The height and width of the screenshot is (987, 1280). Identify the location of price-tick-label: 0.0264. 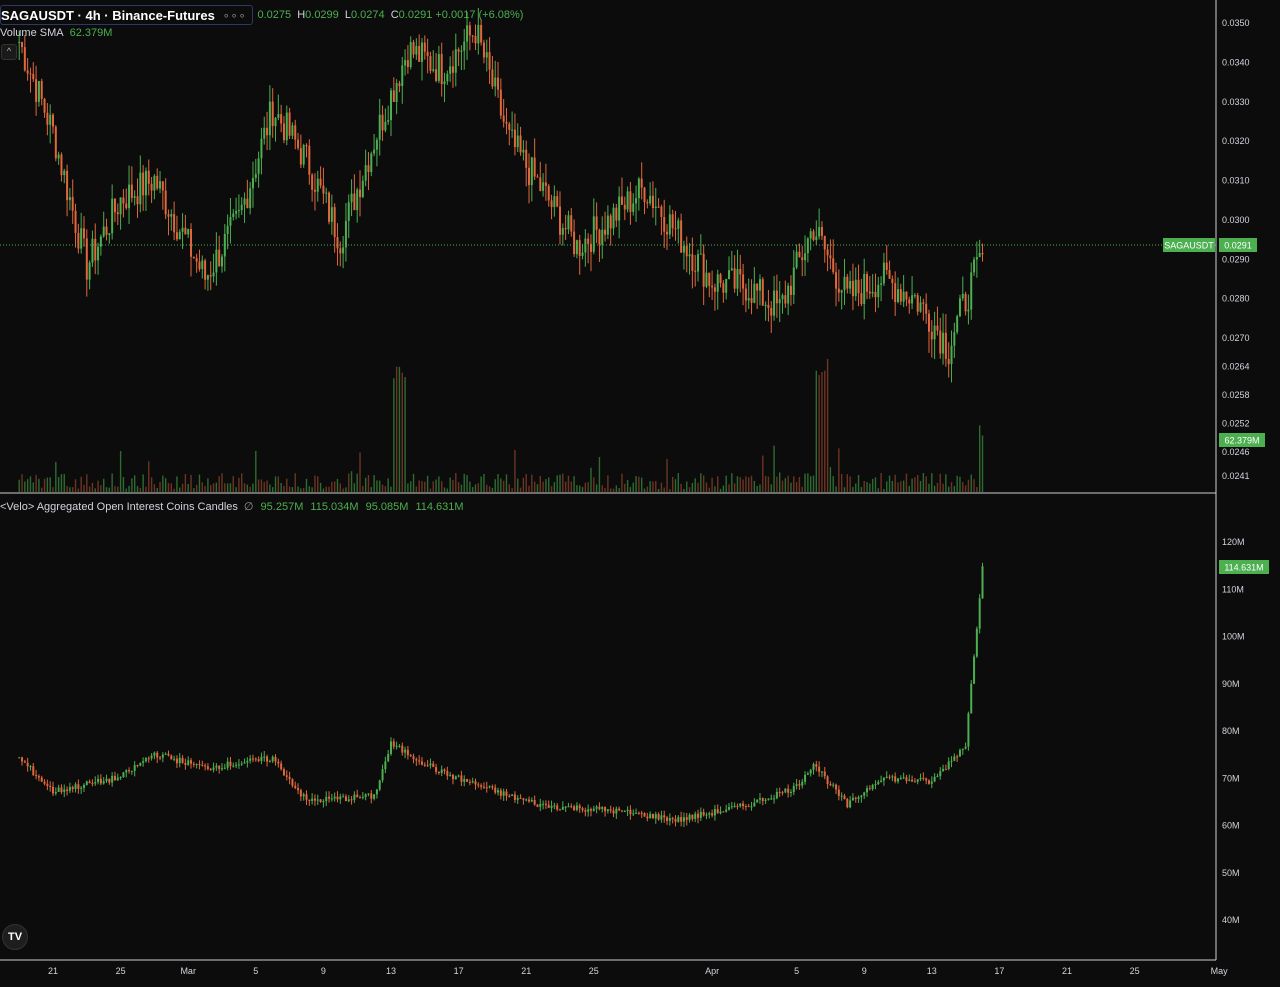
(1236, 367).